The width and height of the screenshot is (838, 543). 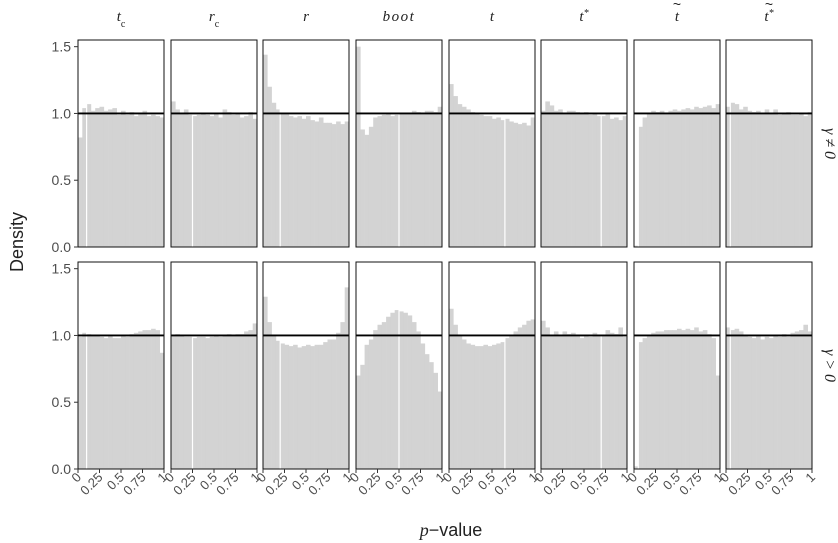 What do you see at coordinates (306, 17) in the screenshot?
I see `strip-label-r-base: r` at bounding box center [306, 17].